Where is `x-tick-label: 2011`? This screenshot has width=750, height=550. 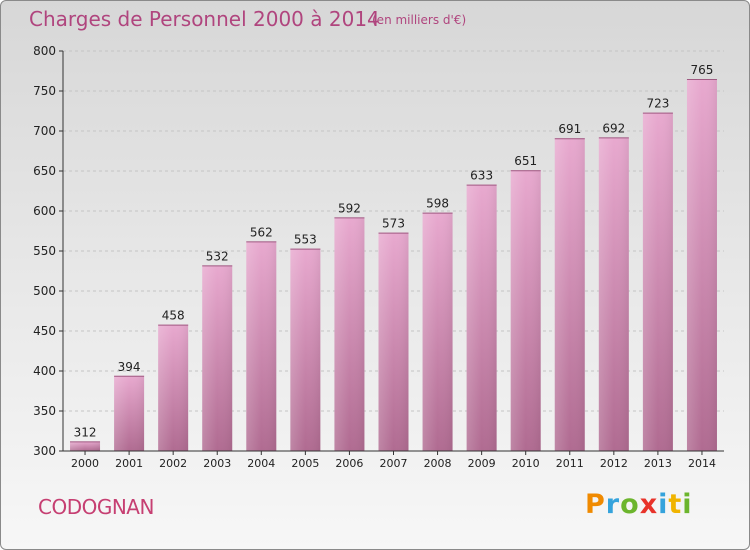 x-tick-label: 2011 is located at coordinates (570, 463).